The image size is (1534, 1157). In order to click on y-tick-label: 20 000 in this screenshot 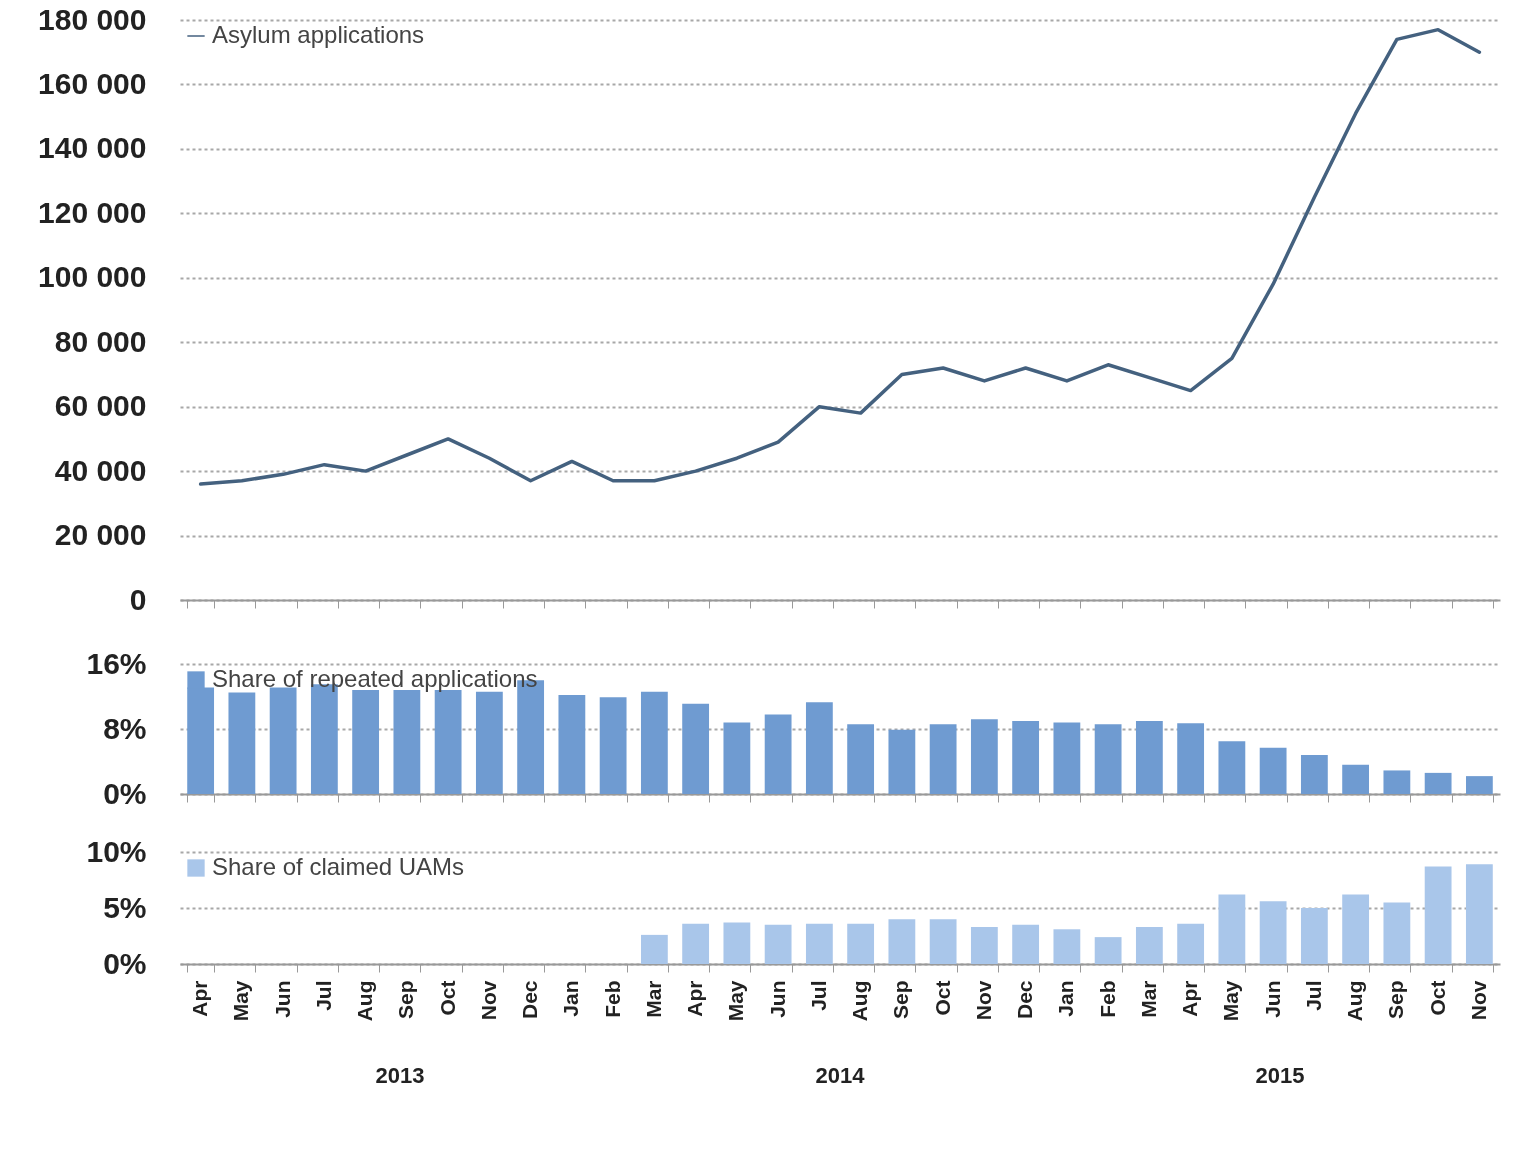, I will do `click(100, 535)`.